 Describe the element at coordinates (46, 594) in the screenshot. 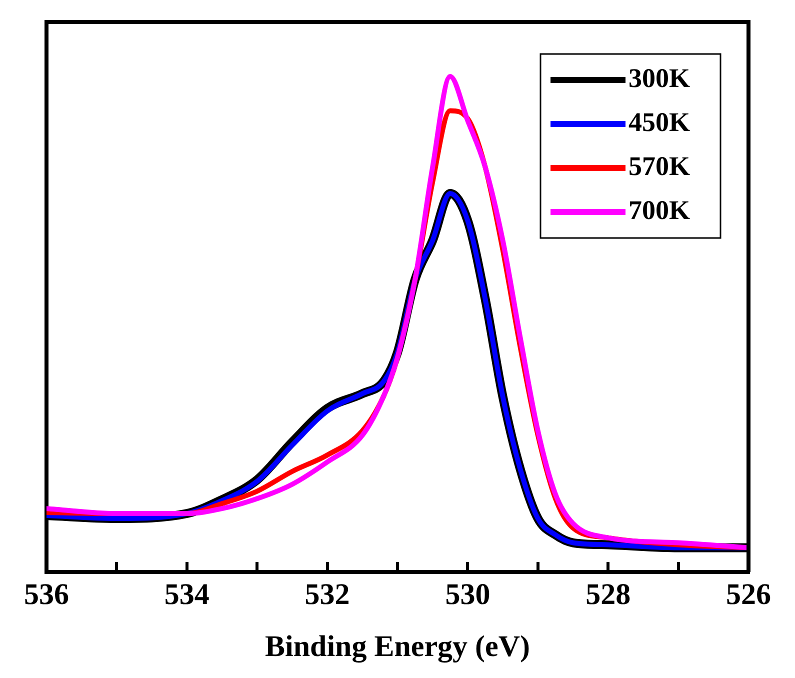

I see `x-tick-label: 536` at that location.